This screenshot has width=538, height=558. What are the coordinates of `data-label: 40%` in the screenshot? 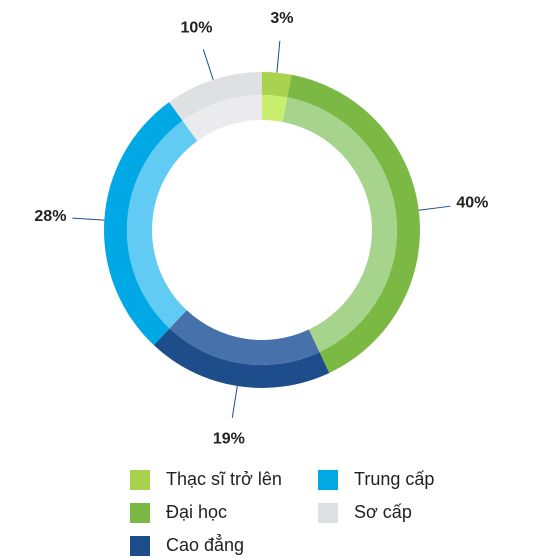 It's located at (472, 203).